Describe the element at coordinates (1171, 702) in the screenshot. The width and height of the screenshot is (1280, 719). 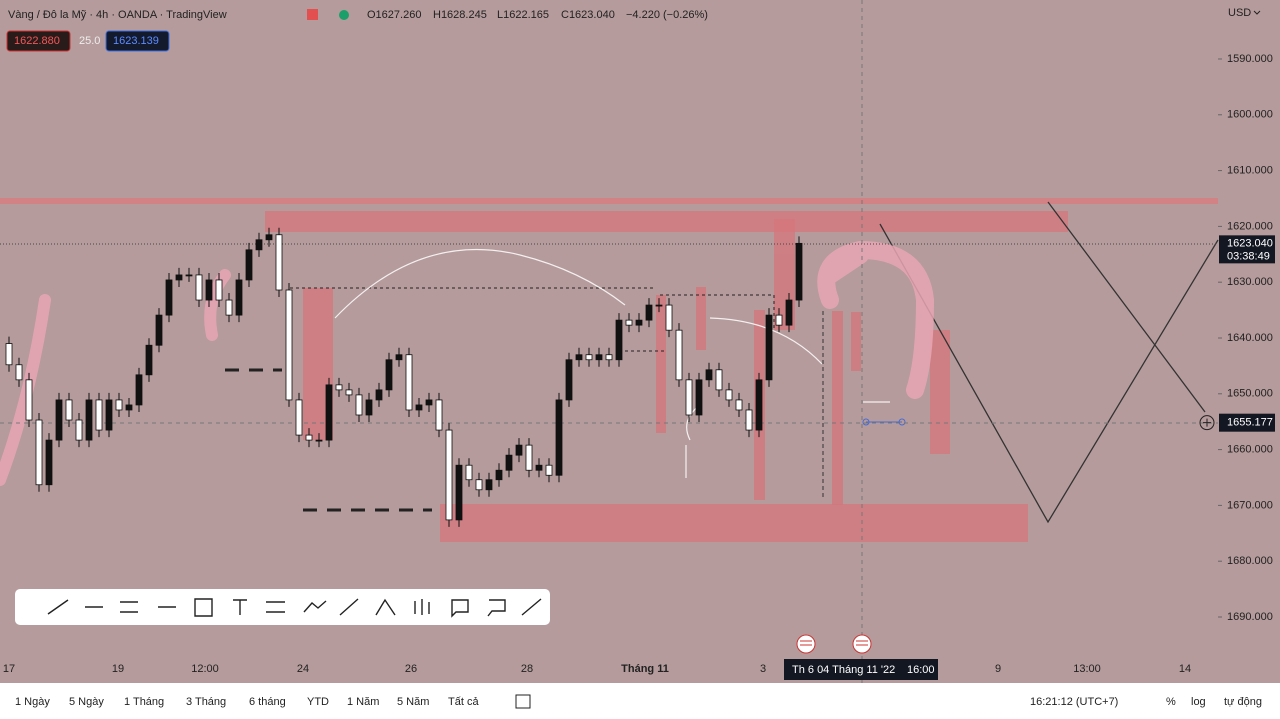
I see `percent-toggle: %` at that location.